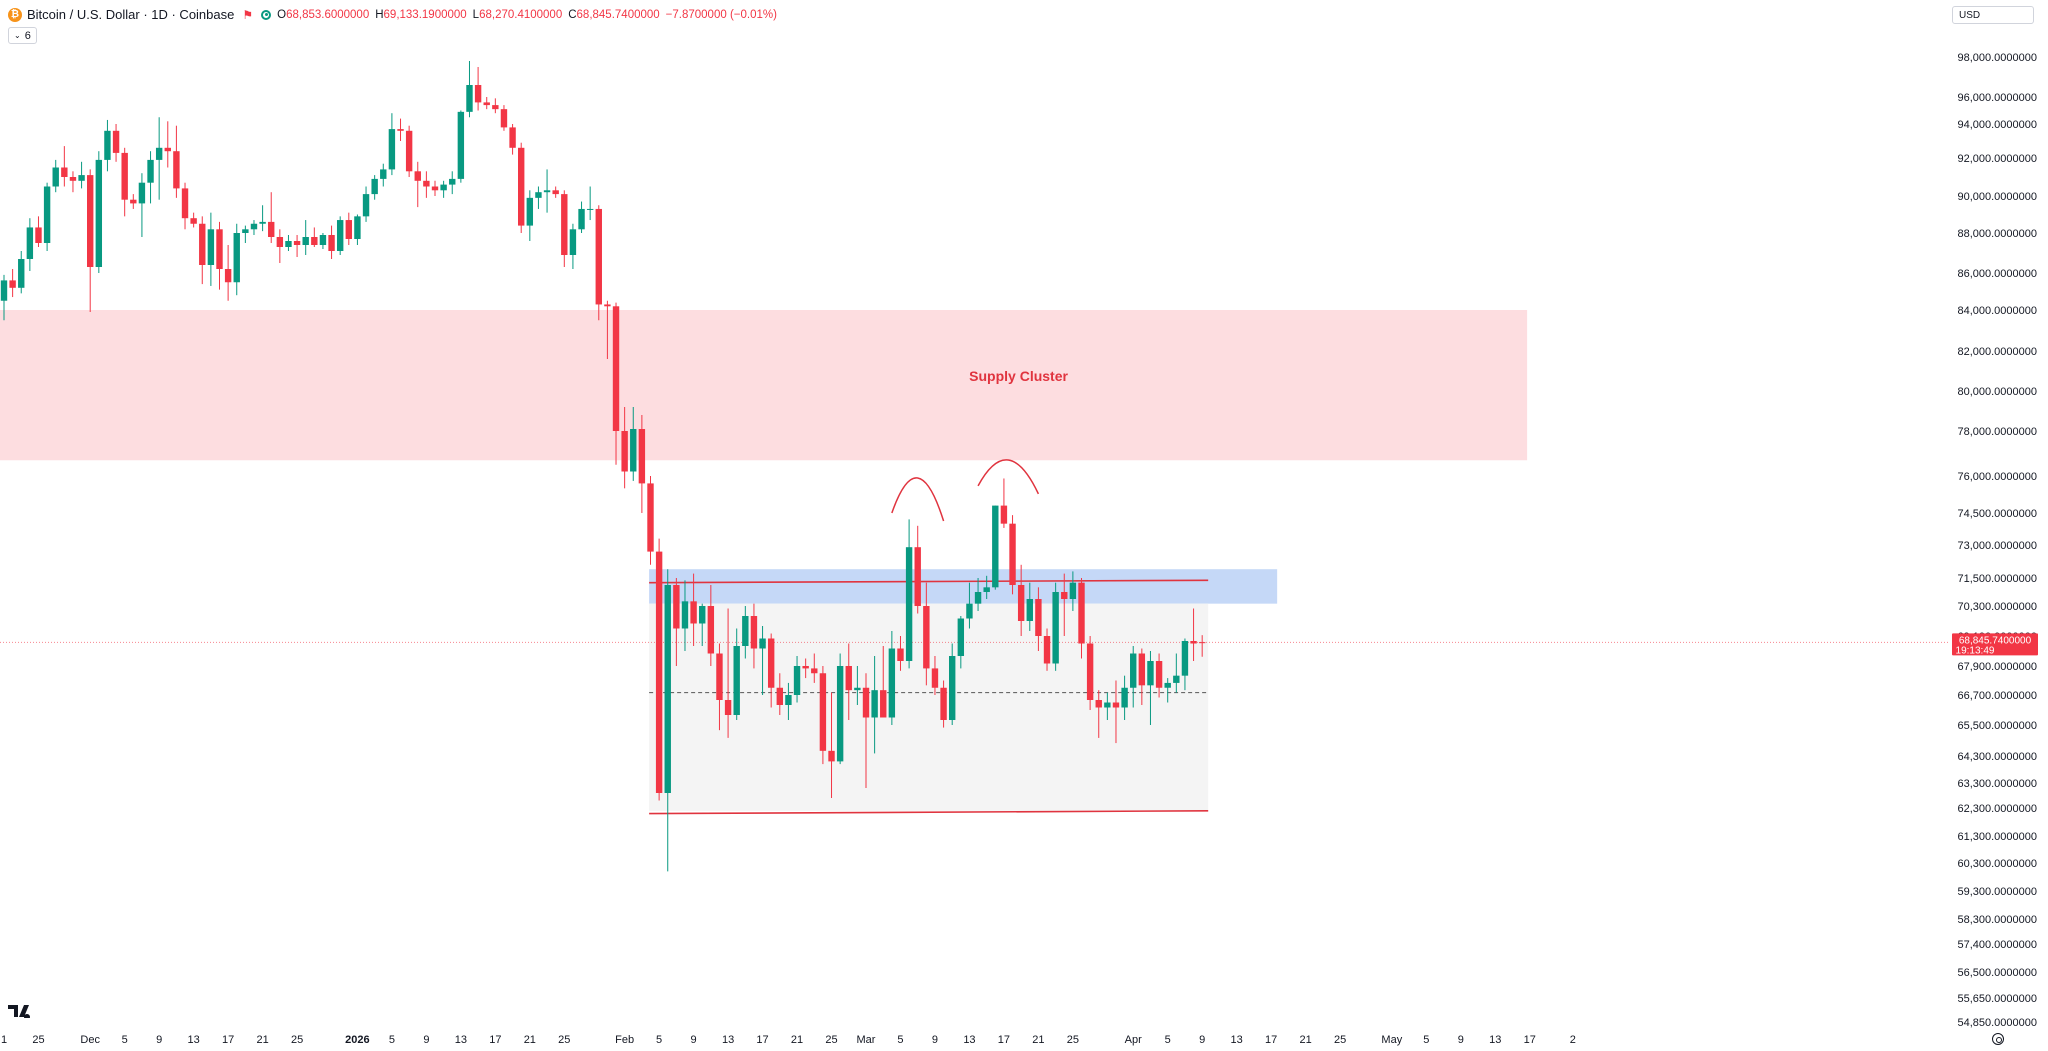  I want to click on symbol-title: Bitcoin / U.S. Dollar · 1D · Coinbase, so click(131, 14).